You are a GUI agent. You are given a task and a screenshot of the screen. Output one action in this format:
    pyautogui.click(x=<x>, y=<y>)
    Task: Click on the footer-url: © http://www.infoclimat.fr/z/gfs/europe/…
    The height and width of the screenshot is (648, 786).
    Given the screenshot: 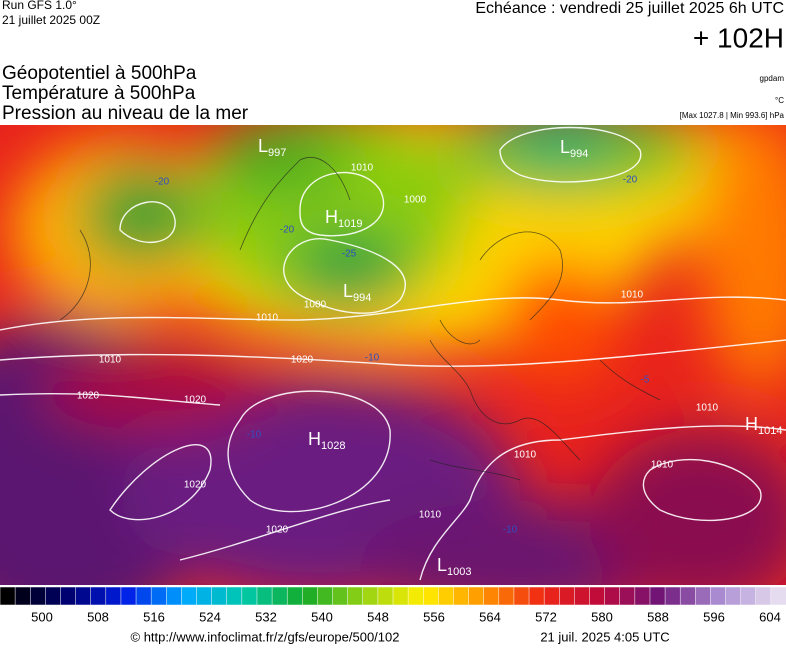 What is the action you would take?
    pyautogui.click(x=265, y=636)
    